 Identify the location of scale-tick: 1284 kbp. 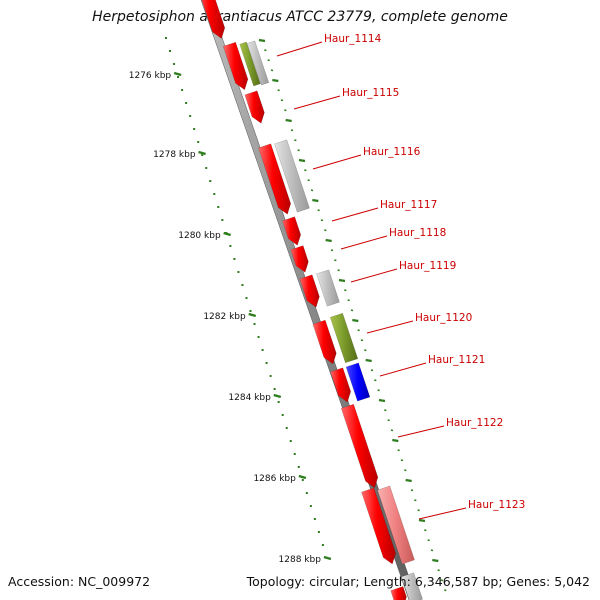
(255, 398).